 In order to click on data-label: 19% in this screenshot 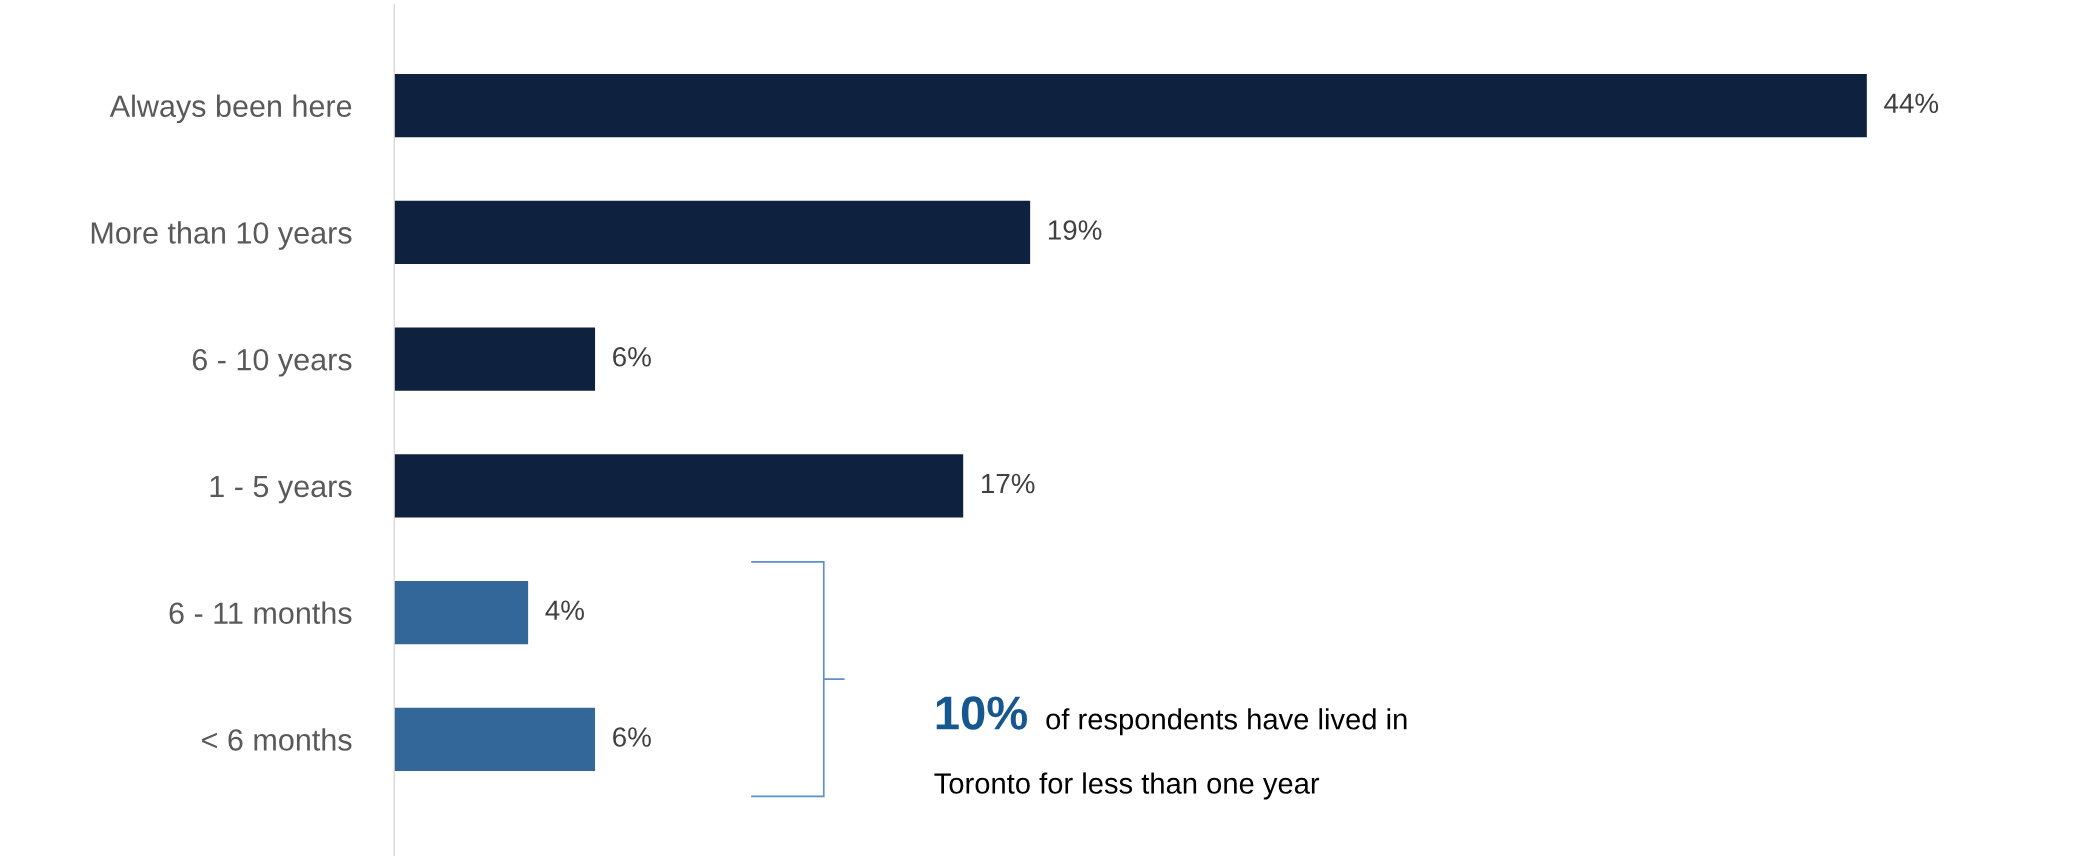, I will do `click(1075, 230)`.